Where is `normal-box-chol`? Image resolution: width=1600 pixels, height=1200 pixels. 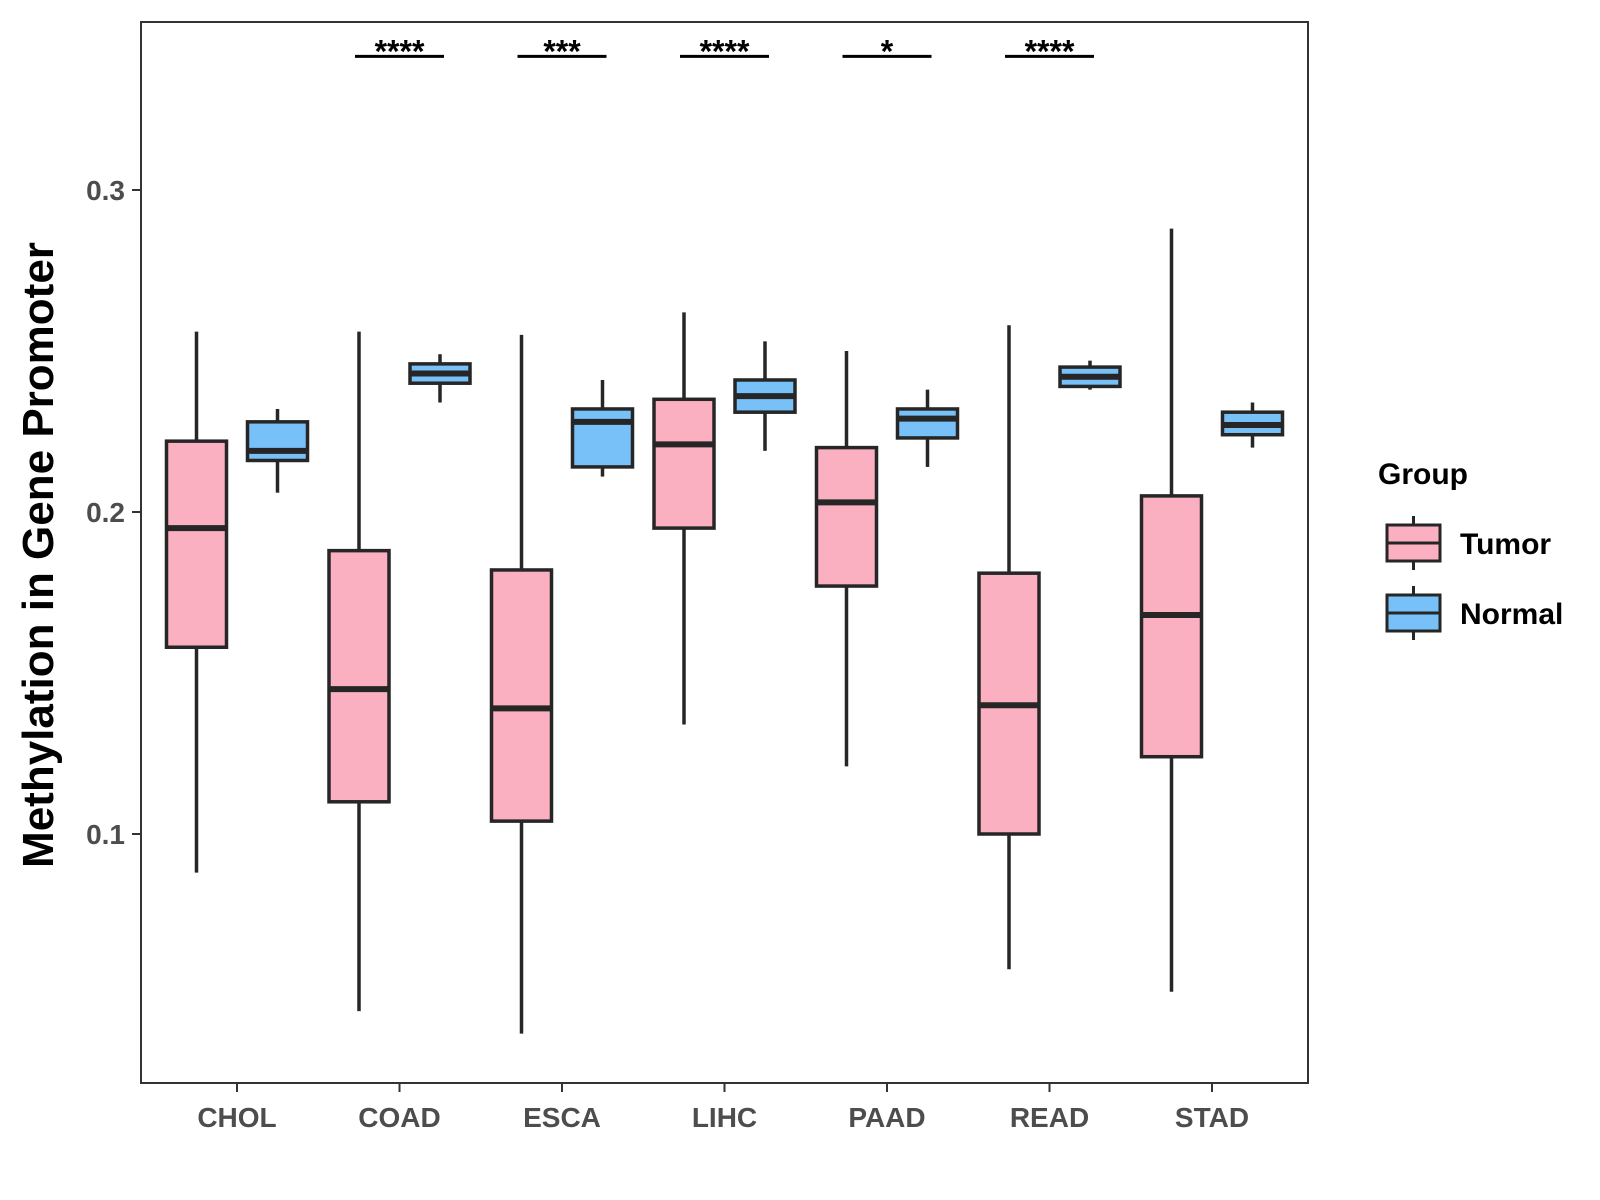 normal-box-chol is located at coordinates (277, 450).